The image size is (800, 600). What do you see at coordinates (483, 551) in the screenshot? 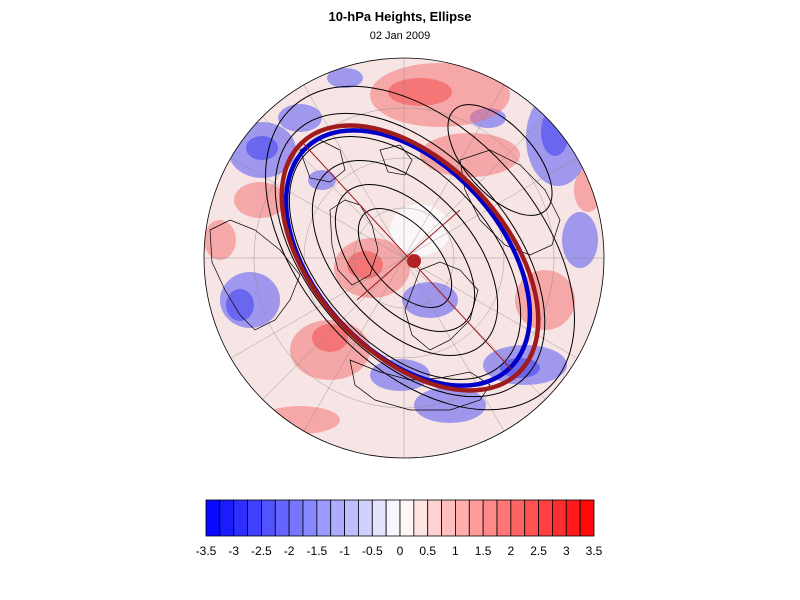
I see `colorbar-label: 1.5` at bounding box center [483, 551].